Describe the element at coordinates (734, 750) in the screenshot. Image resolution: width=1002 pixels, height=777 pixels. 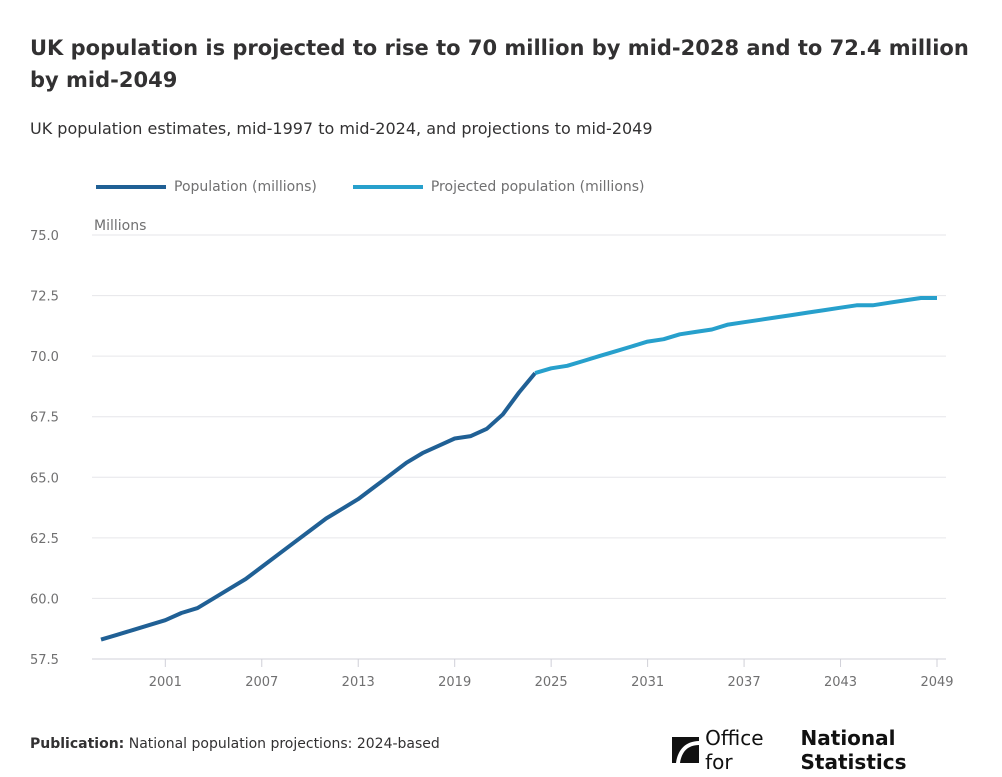
I see `logo-text-light: Office for` at that location.